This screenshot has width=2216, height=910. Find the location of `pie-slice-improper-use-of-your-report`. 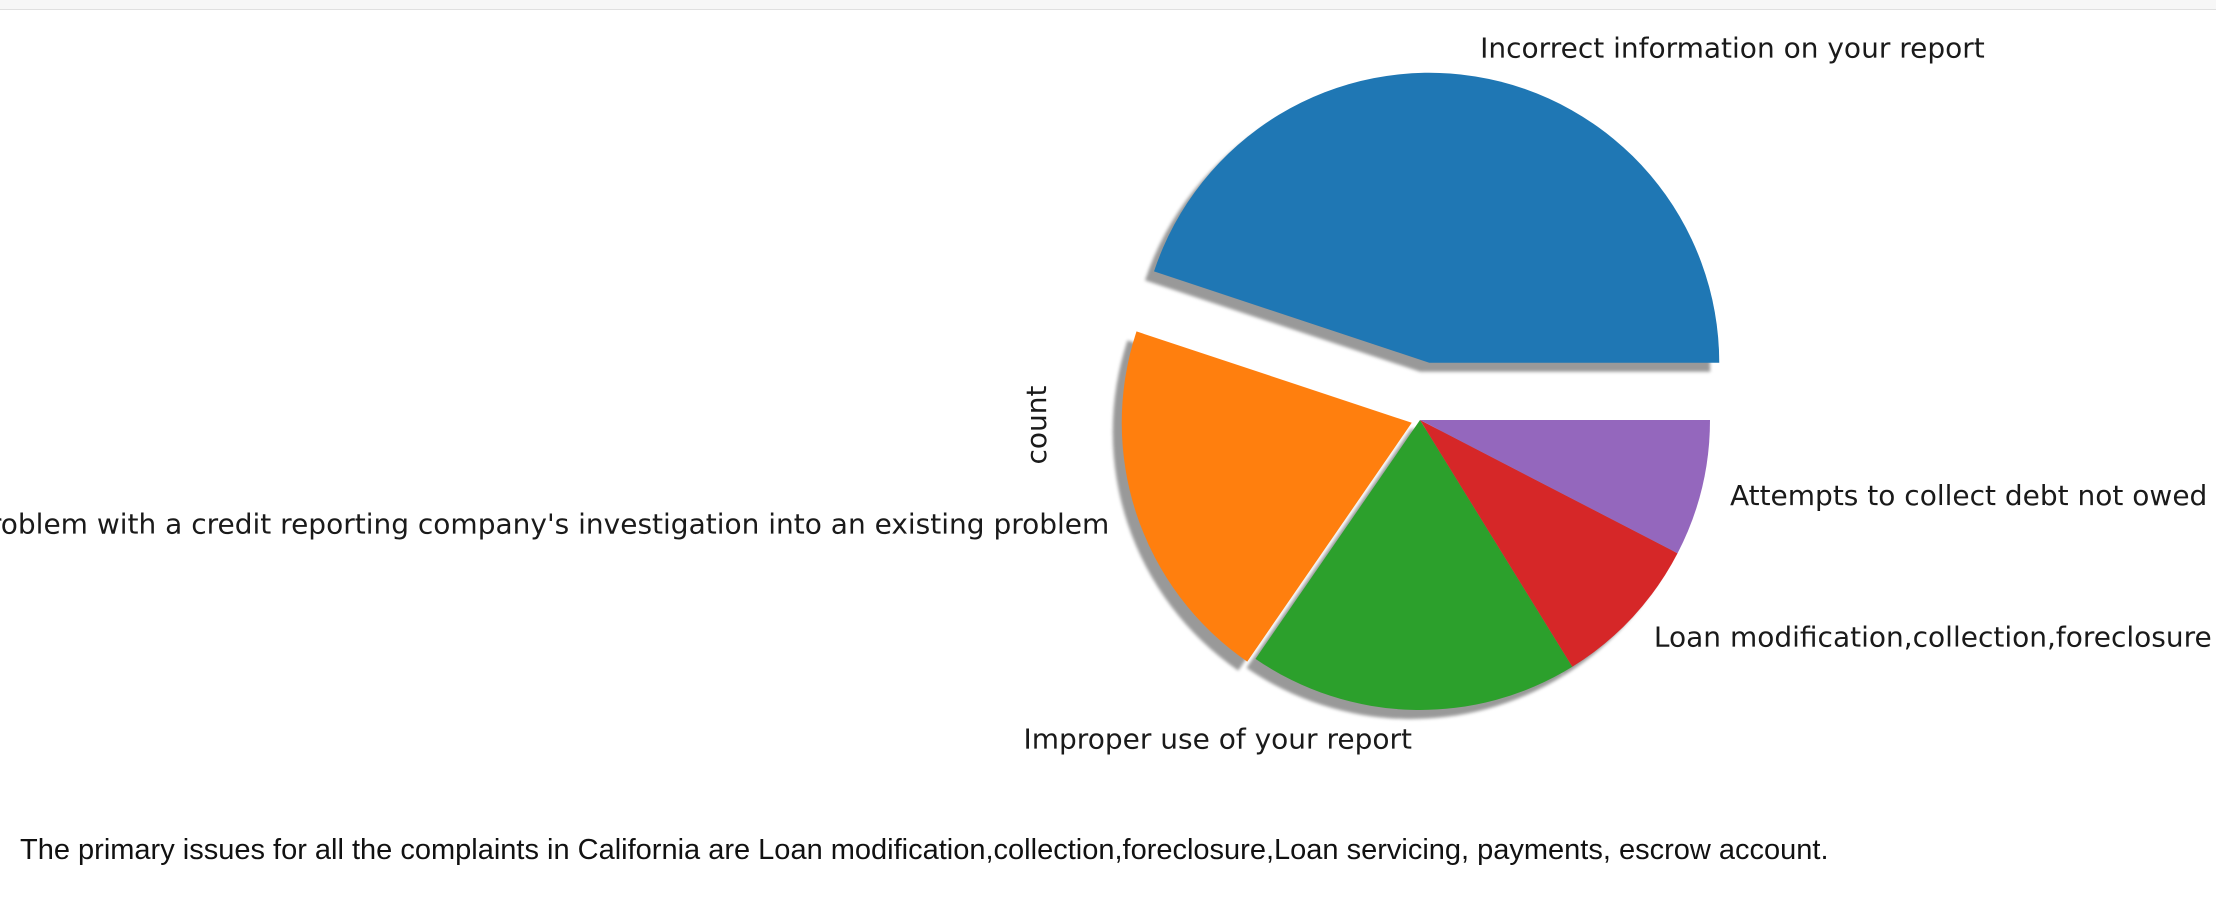

pie-slice-improper-use-of-your-report is located at coordinates (1414, 565).